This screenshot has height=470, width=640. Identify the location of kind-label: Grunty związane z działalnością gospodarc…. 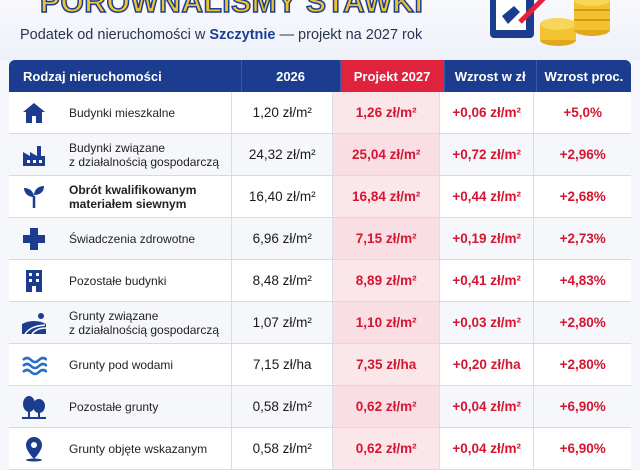
(144, 323).